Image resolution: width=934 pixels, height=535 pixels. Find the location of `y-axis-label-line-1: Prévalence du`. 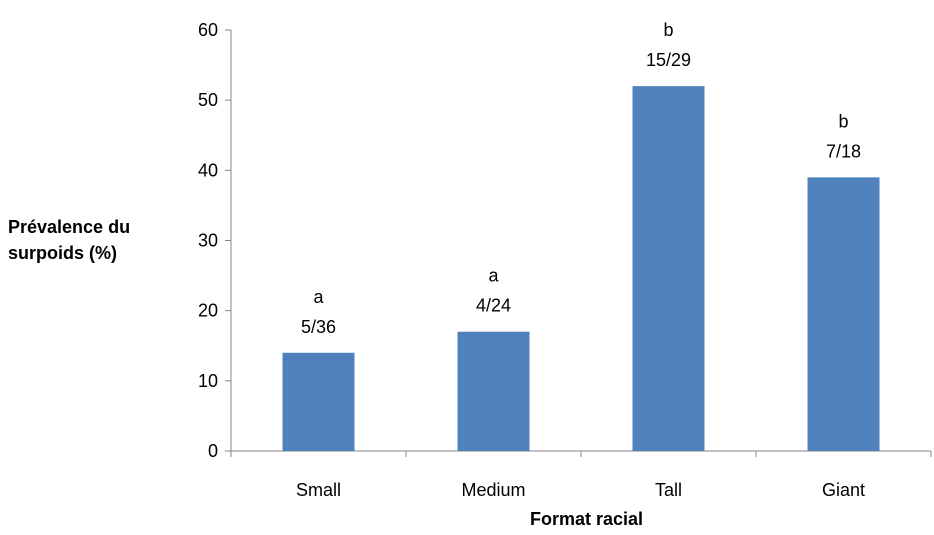

y-axis-label-line-1: Prévalence du is located at coordinates (69, 227).